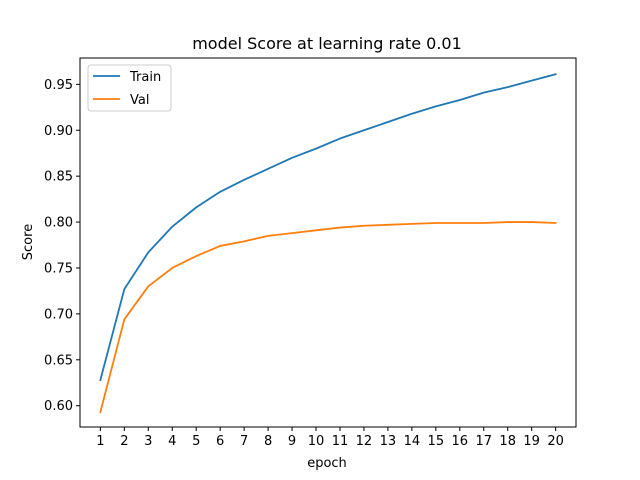 This screenshot has width=640, height=480. Describe the element at coordinates (129, 88) in the screenshot. I see `legend: Train Val` at that location.